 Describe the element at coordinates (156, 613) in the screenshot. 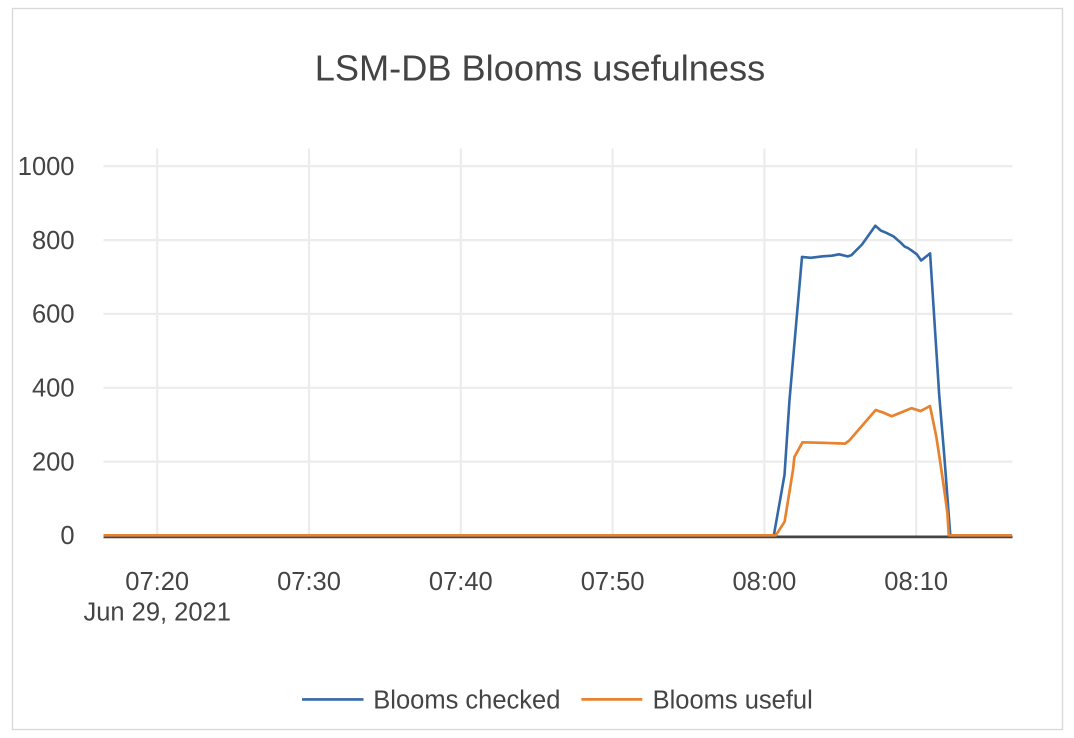

I see `svg-text: Jun 29, 2021` at that location.